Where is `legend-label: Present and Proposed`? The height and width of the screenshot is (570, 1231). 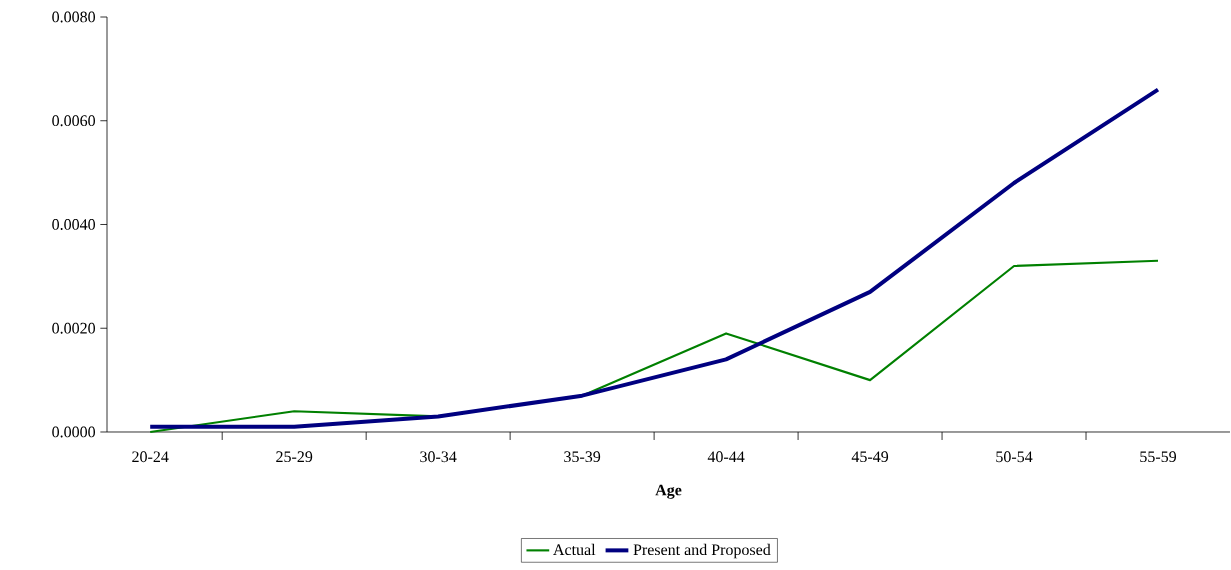 legend-label: Present and Proposed is located at coordinates (702, 551).